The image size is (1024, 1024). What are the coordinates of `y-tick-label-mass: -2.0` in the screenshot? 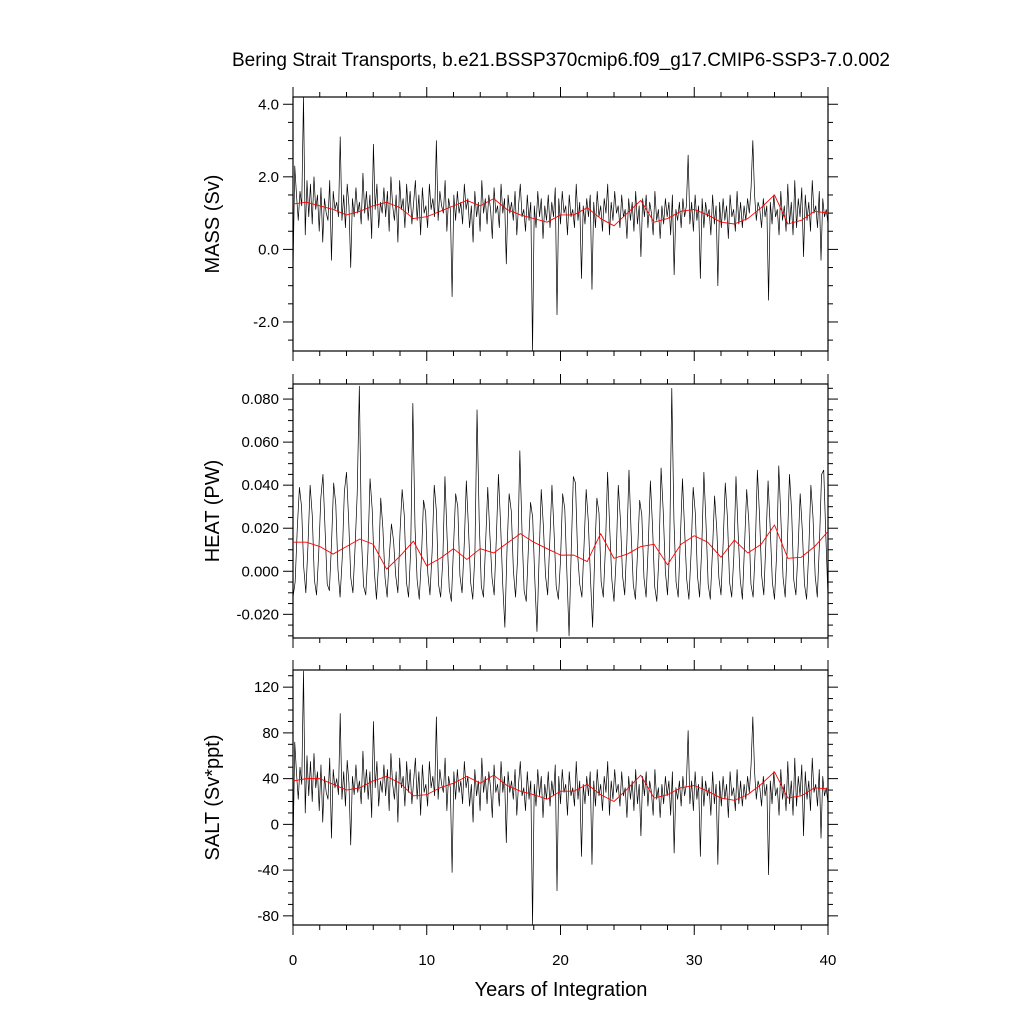 It's located at (266, 322).